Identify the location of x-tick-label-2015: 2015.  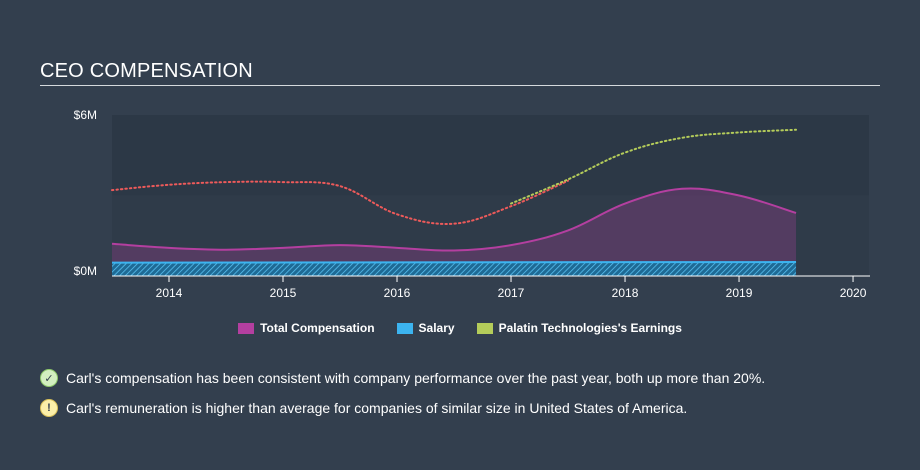
(283, 293).